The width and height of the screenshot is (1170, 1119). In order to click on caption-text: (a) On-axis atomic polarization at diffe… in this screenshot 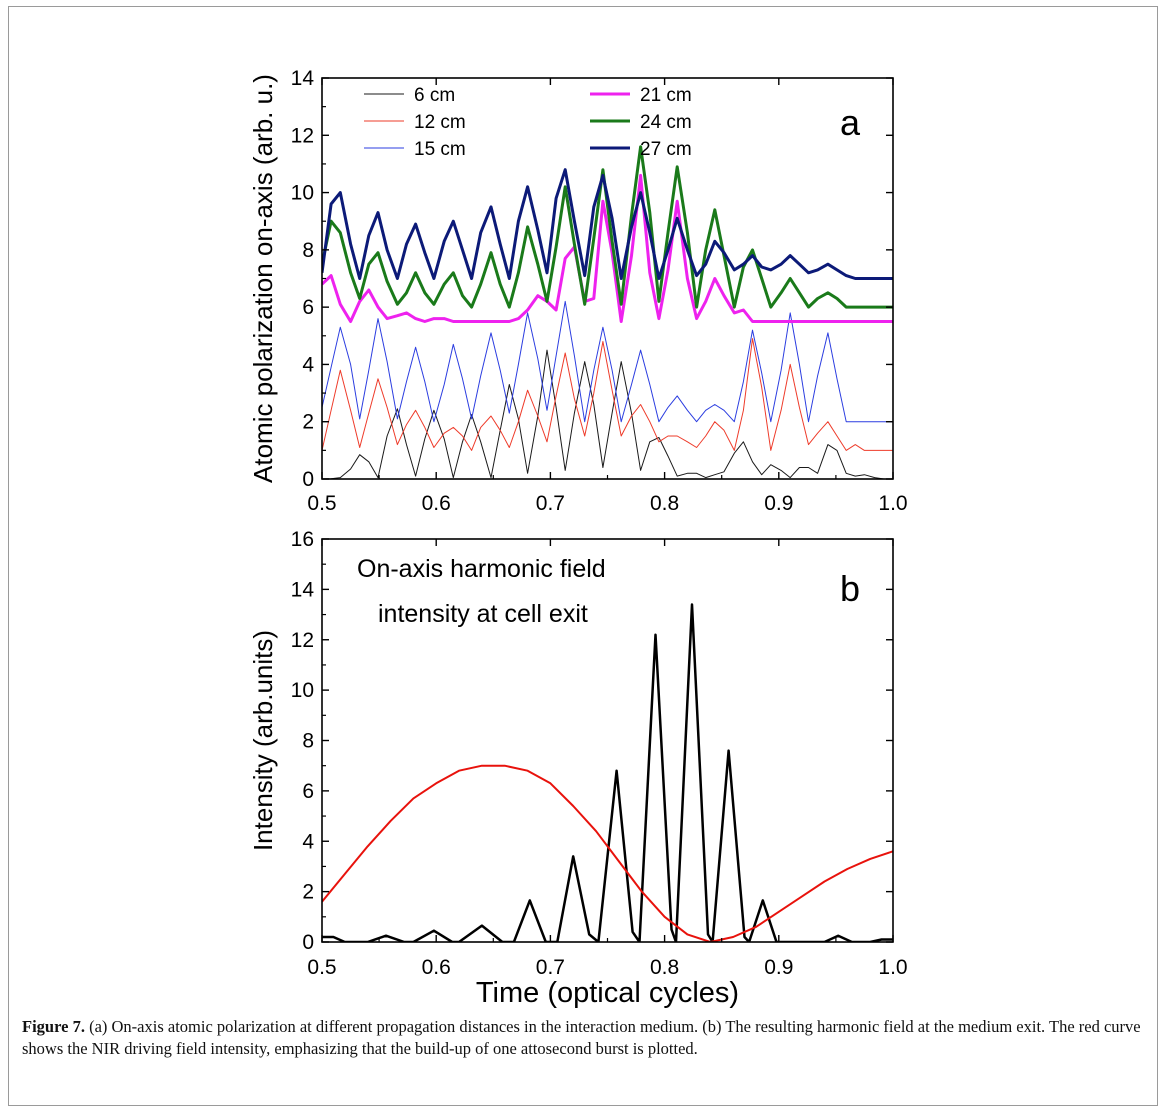, I will do `click(581, 1037)`.